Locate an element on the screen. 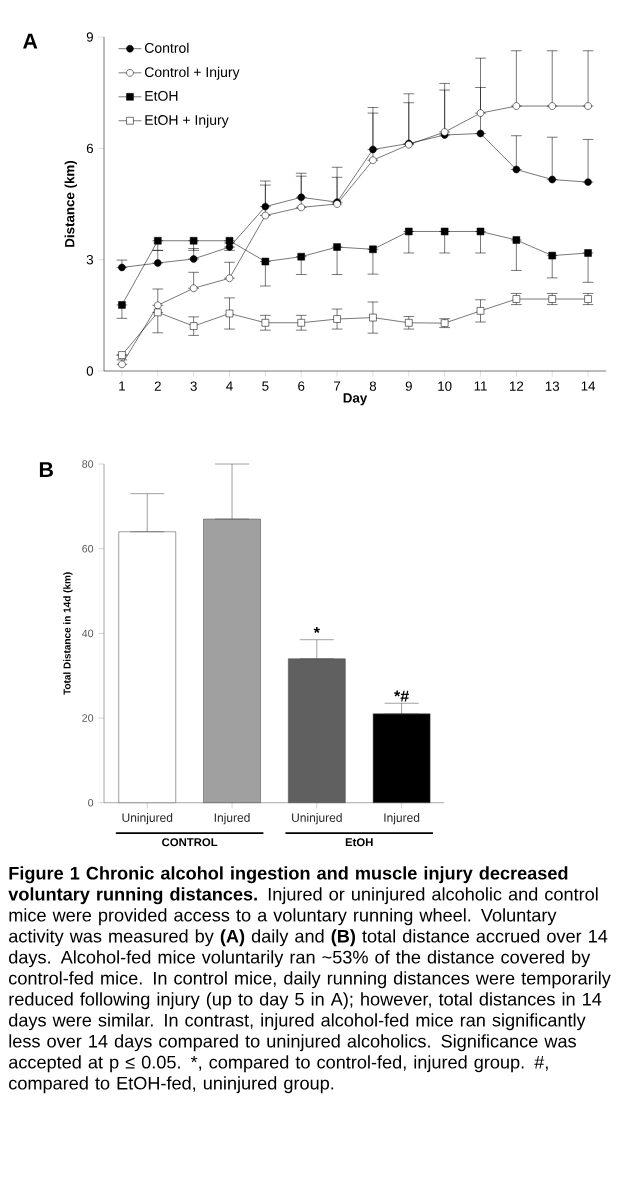  chart-title: A is located at coordinates (30, 41).